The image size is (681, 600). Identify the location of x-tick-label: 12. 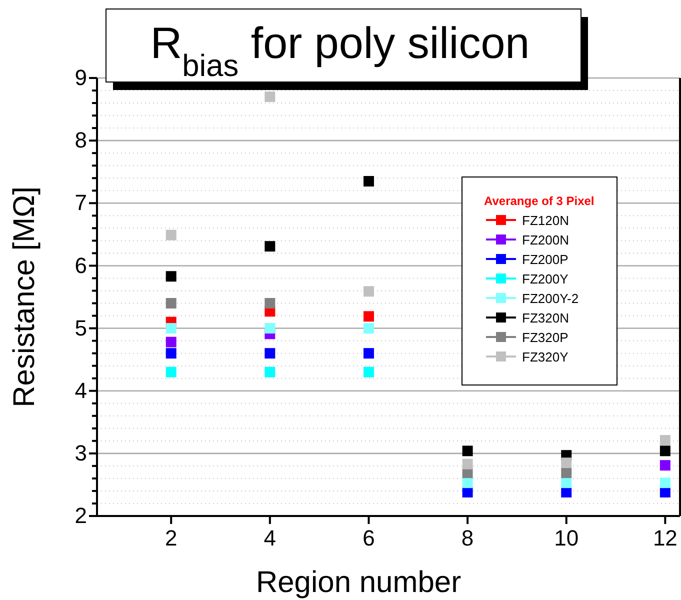
(665, 538).